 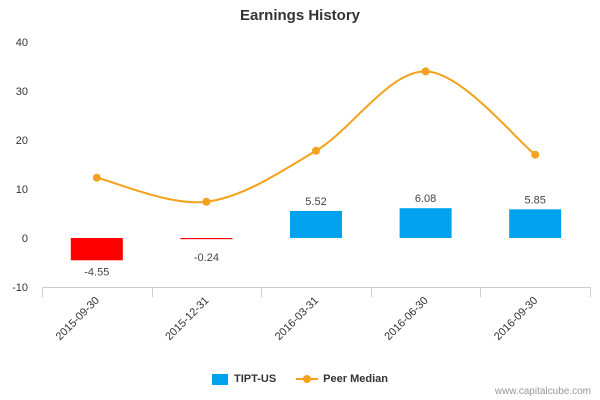 What do you see at coordinates (22, 92) in the screenshot?
I see `y-tick-label: 30` at bounding box center [22, 92].